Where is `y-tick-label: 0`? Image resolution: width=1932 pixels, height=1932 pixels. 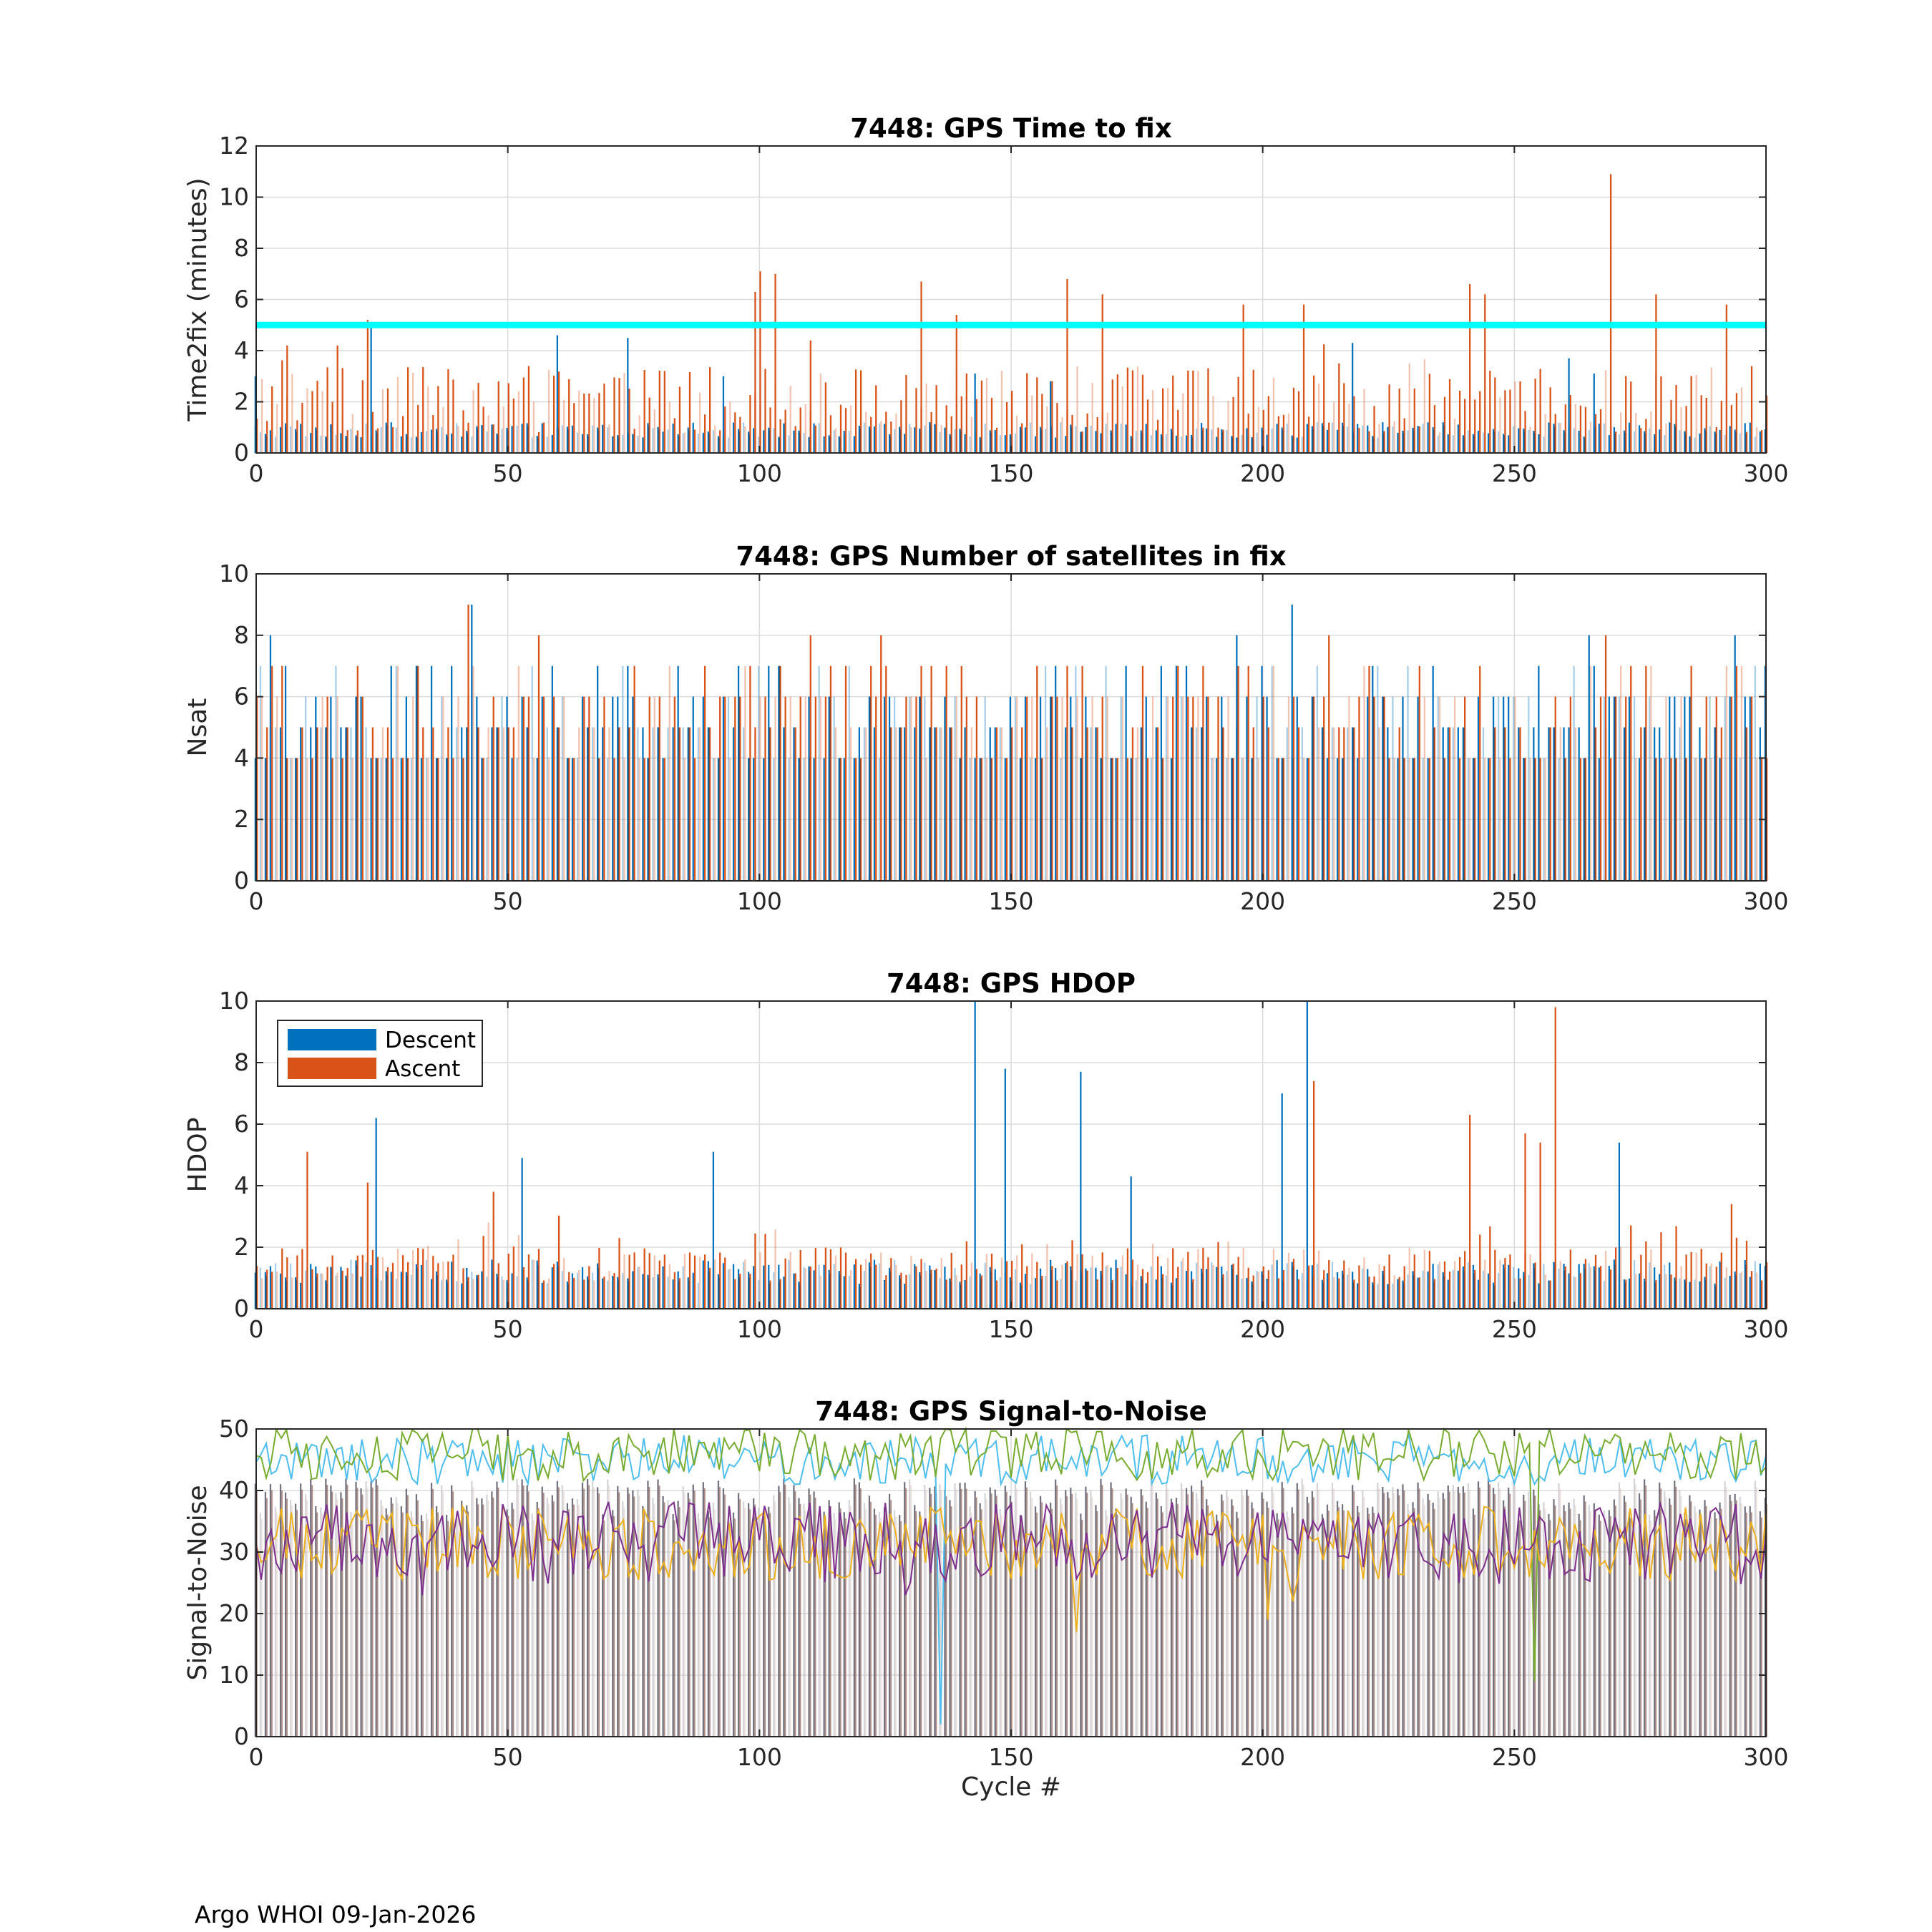
y-tick-label: 0 is located at coordinates (241, 880).